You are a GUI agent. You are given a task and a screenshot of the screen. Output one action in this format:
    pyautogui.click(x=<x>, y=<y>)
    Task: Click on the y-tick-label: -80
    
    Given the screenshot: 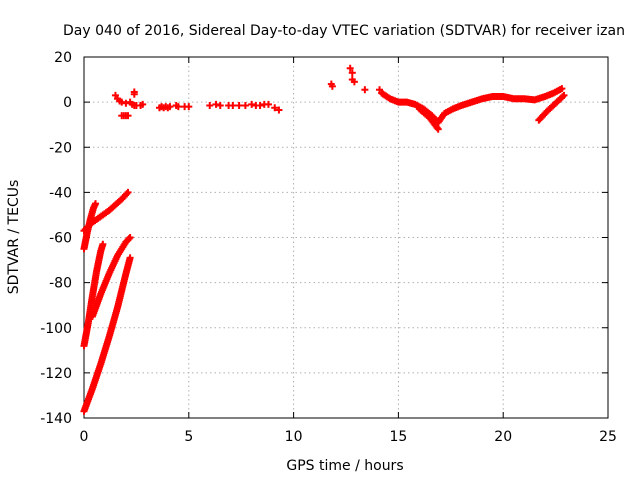 What is the action you would take?
    pyautogui.click(x=60, y=284)
    